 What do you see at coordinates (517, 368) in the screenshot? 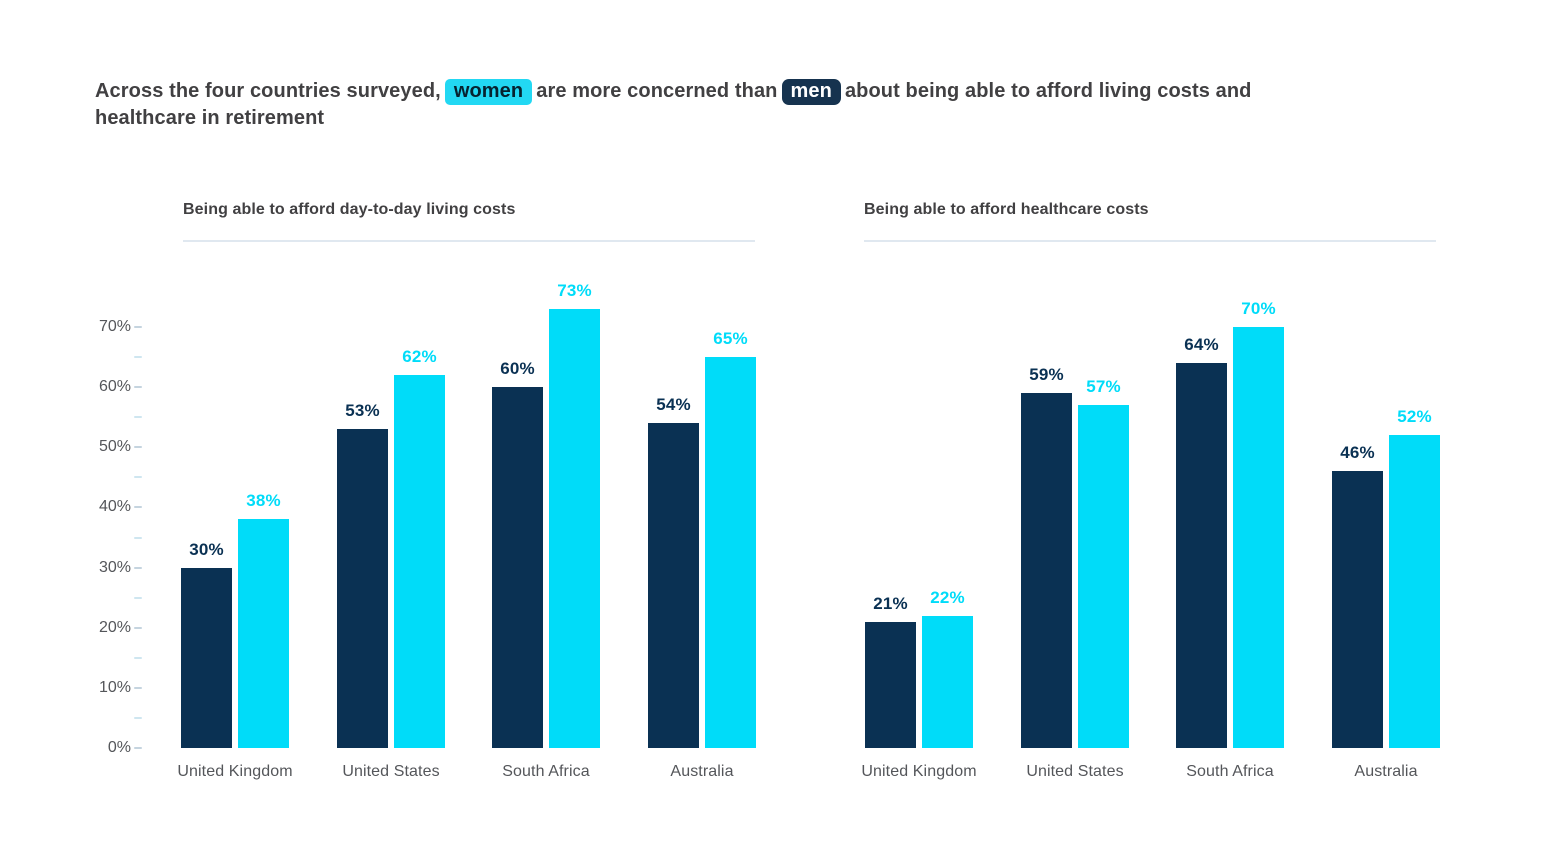
I see `value-label-men-south-africa: 60%` at bounding box center [517, 368].